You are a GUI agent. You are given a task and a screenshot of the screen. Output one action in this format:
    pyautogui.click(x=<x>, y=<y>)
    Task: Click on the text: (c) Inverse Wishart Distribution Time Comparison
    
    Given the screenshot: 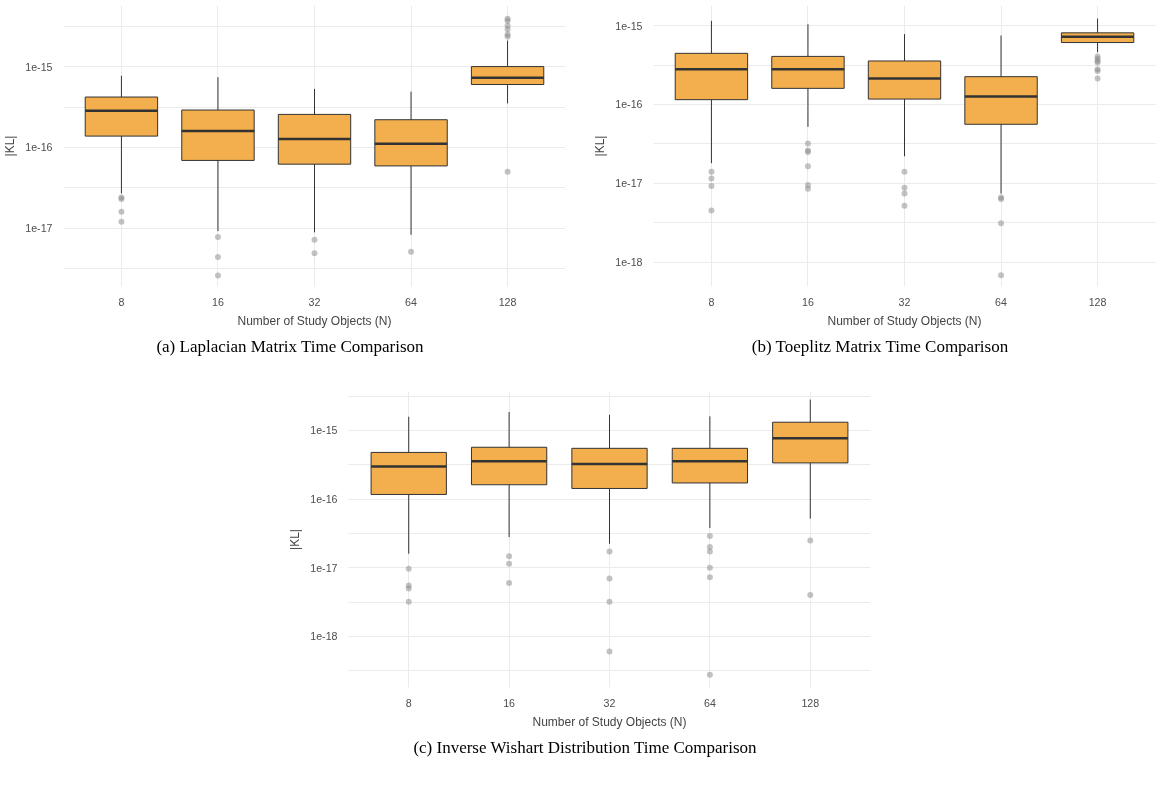 What is the action you would take?
    pyautogui.click(x=585, y=748)
    